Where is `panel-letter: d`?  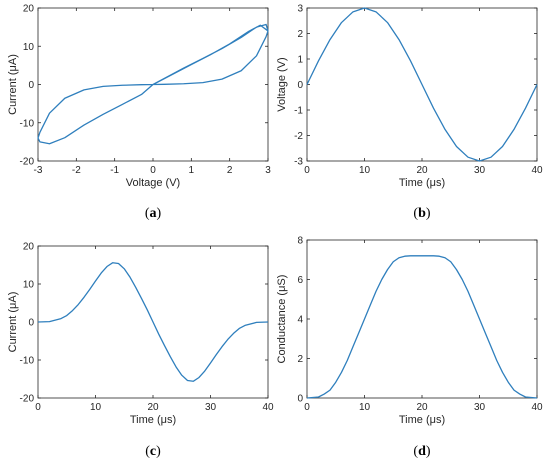 panel-letter: d is located at coordinates (422, 451).